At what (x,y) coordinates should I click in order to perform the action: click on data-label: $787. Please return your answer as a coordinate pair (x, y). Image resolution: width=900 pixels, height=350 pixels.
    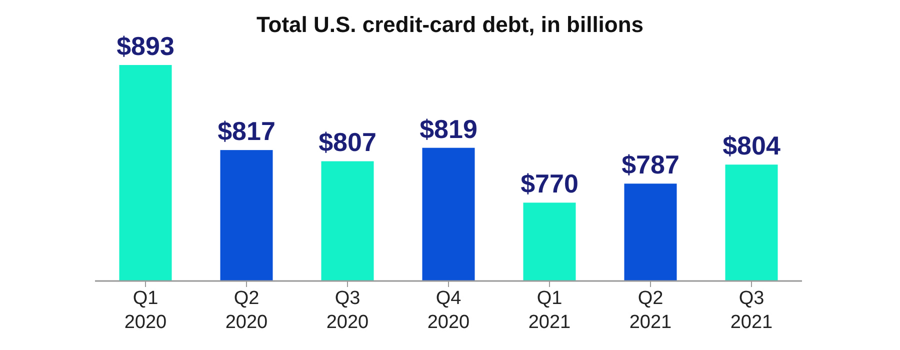
    Looking at the image, I should click on (651, 165).